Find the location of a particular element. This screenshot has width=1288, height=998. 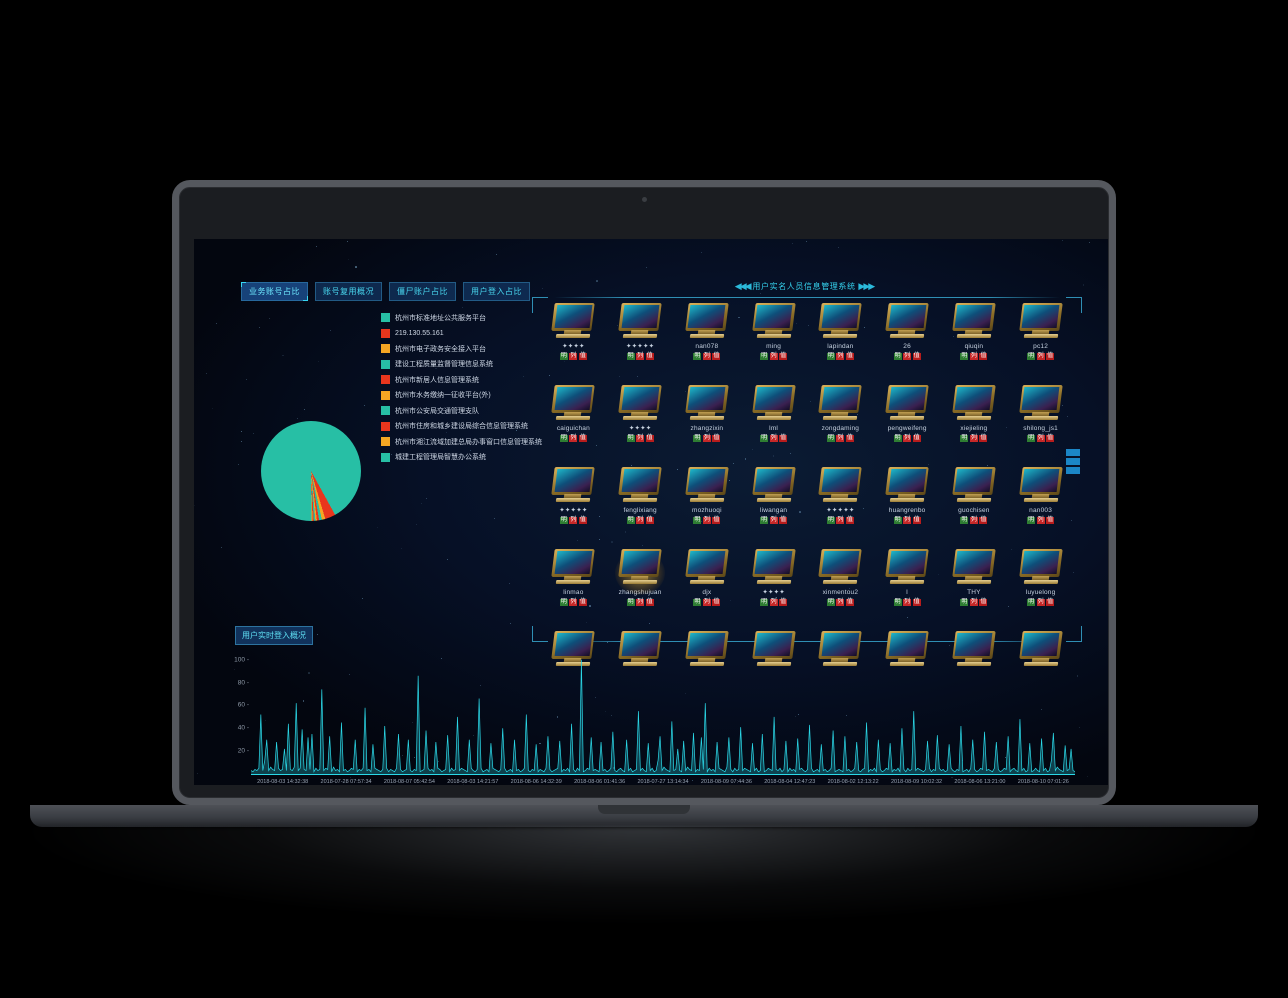

computer-item: mozhuoqi 明列值 is located at coordinates (707, 508).